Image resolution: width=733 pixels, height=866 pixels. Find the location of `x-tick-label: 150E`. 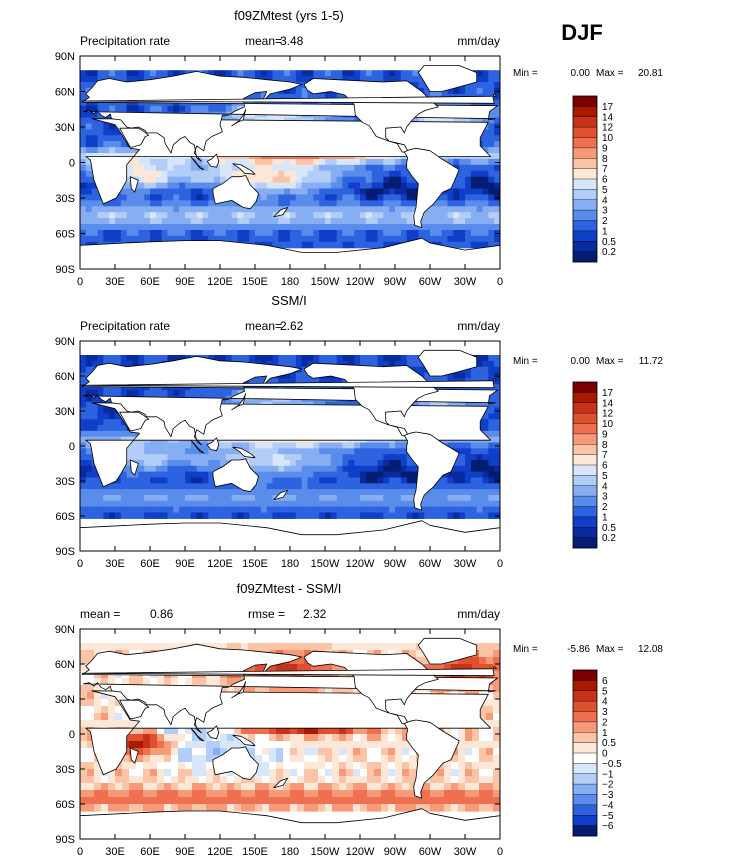

x-tick-label: 150E is located at coordinates (255, 564).